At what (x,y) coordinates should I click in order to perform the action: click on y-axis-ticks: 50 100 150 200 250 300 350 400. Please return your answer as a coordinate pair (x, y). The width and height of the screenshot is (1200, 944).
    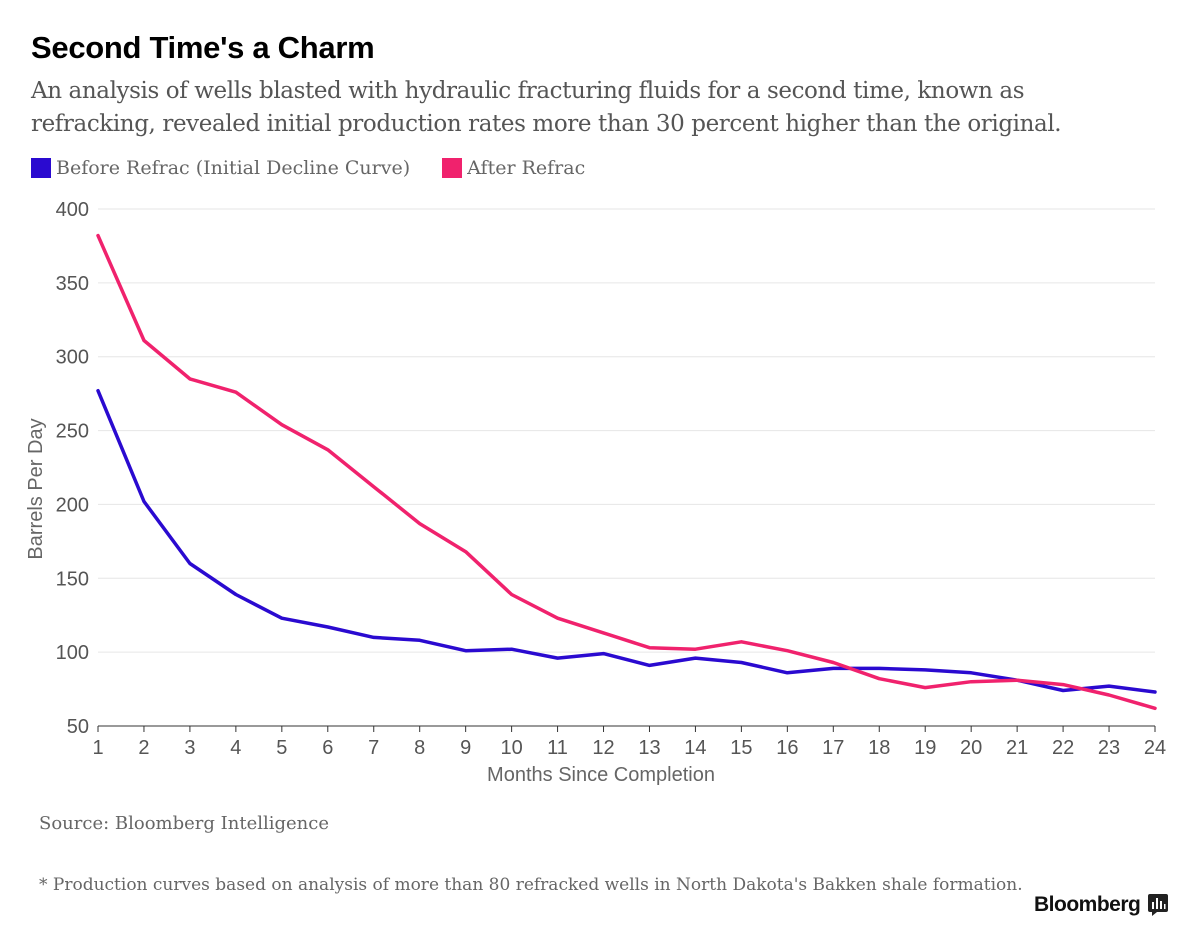
    Looking at the image, I should click on (72, 468).